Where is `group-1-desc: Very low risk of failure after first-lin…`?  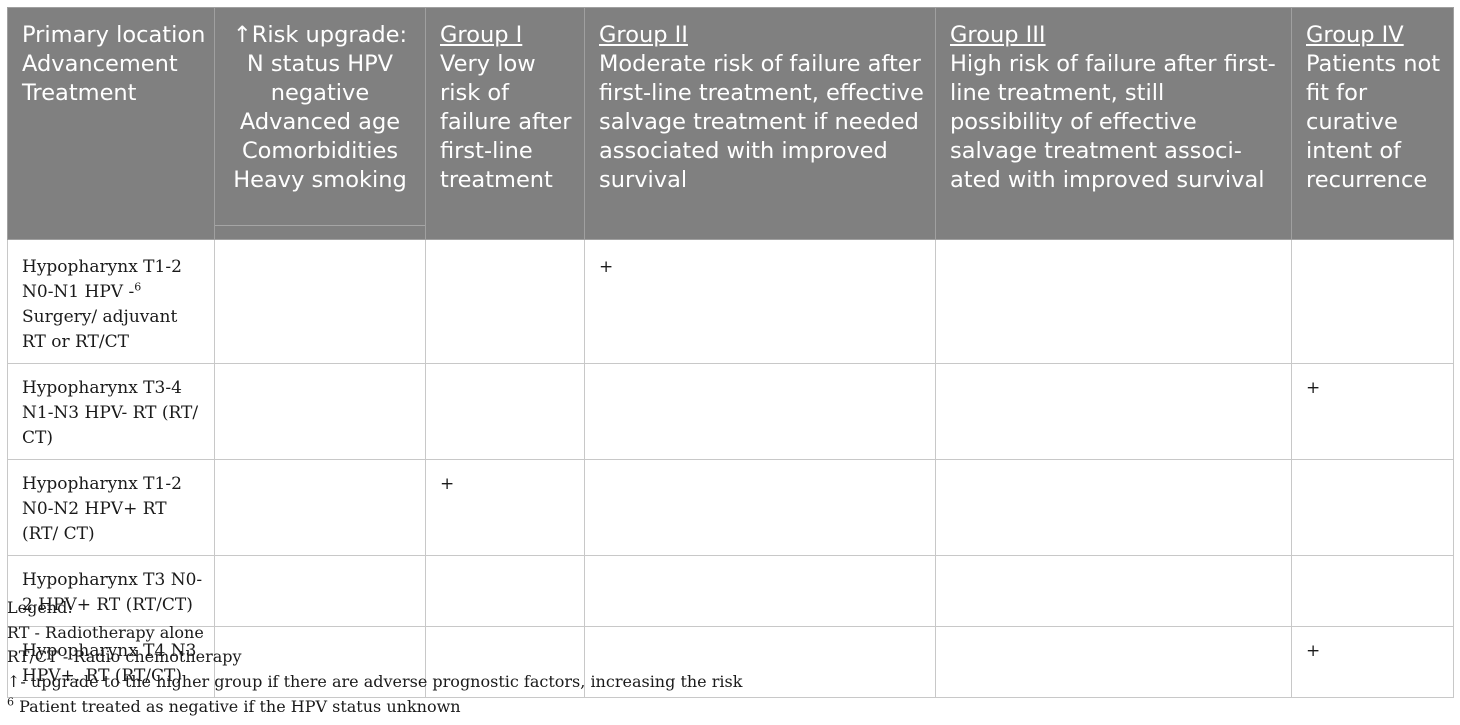 group-1-desc: Very low risk of failure after first-lin… is located at coordinates (506, 122).